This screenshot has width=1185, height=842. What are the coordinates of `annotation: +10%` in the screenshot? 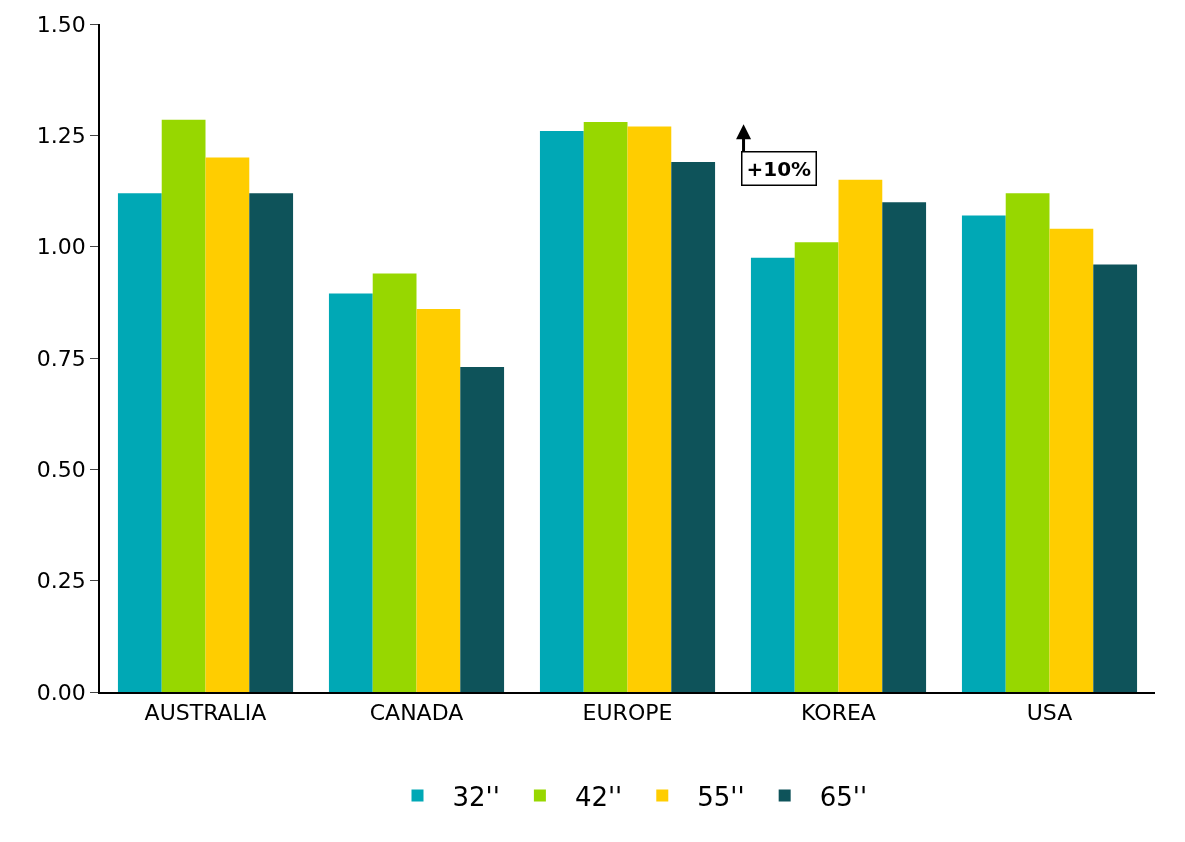 It's located at (779, 168).